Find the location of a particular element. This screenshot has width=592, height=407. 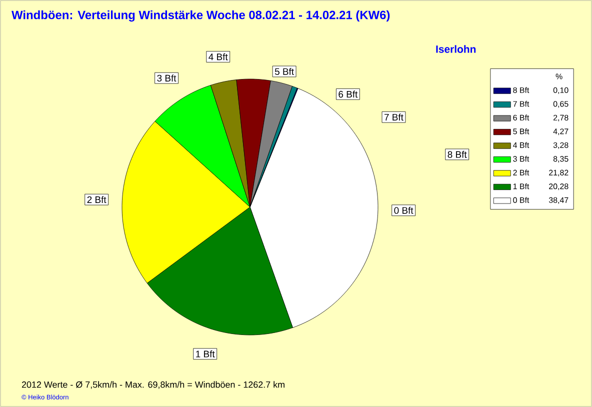

chart-title: Windböen: Verteilung Windstärke Woche 08.02.21 - 14.02.21 (KW6) is located at coordinates (201, 16).